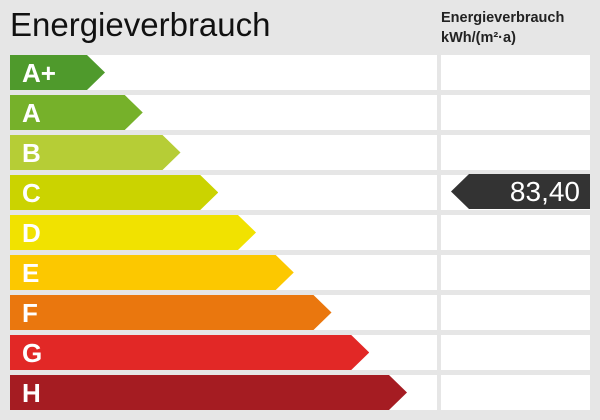 The width and height of the screenshot is (600, 420). What do you see at coordinates (32, 353) in the screenshot?
I see `class-label: G` at bounding box center [32, 353].